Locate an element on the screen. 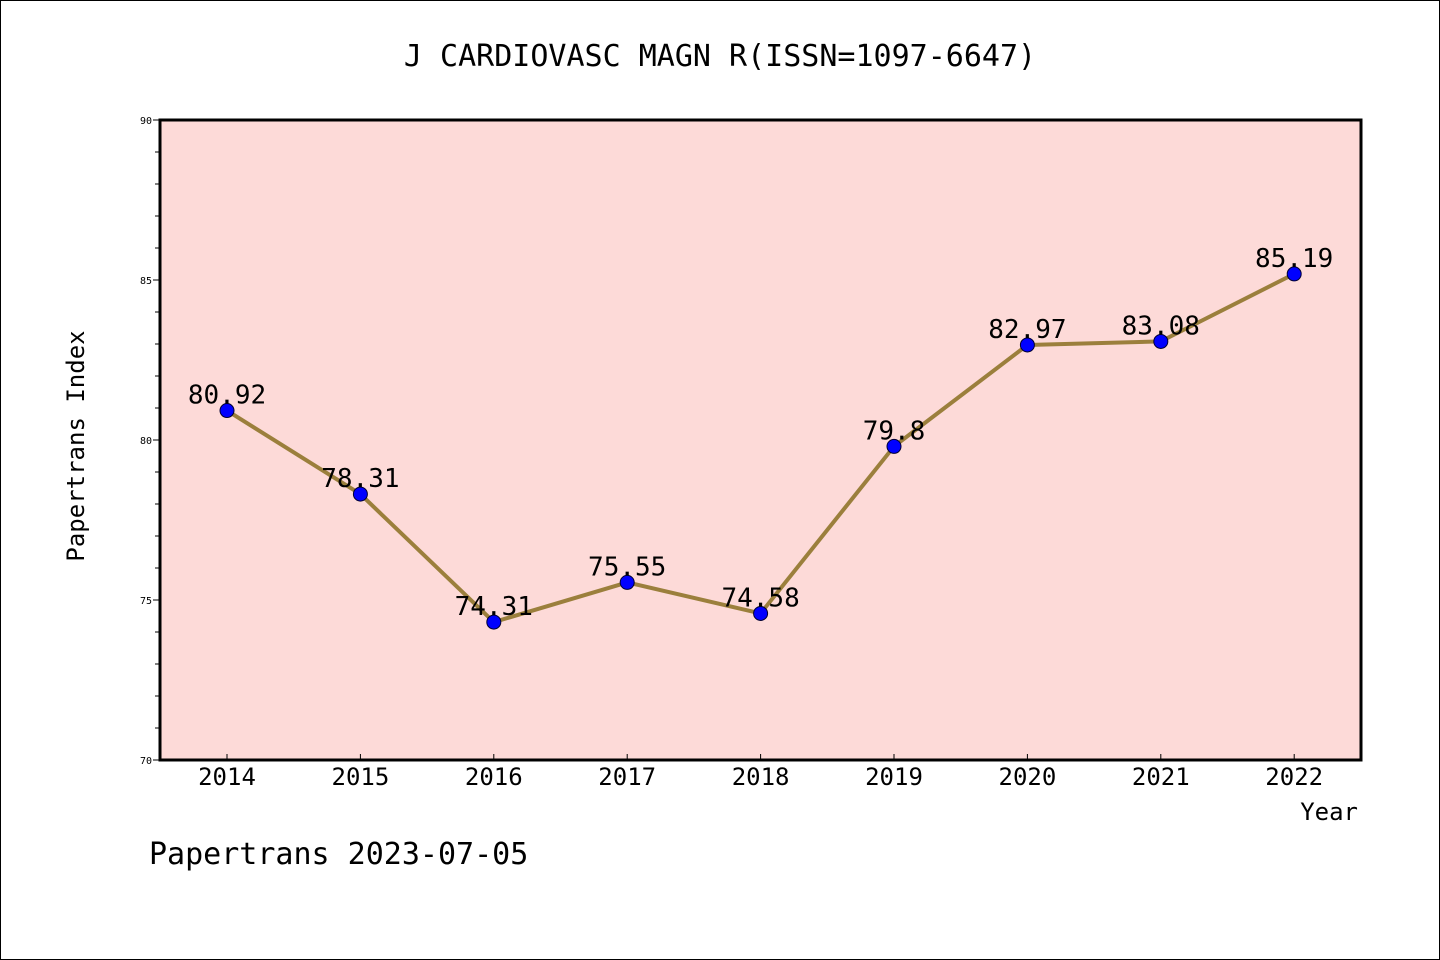 This screenshot has height=960, width=1440. y-axis: 70 75 80 85 90 is located at coordinates (150, 441).